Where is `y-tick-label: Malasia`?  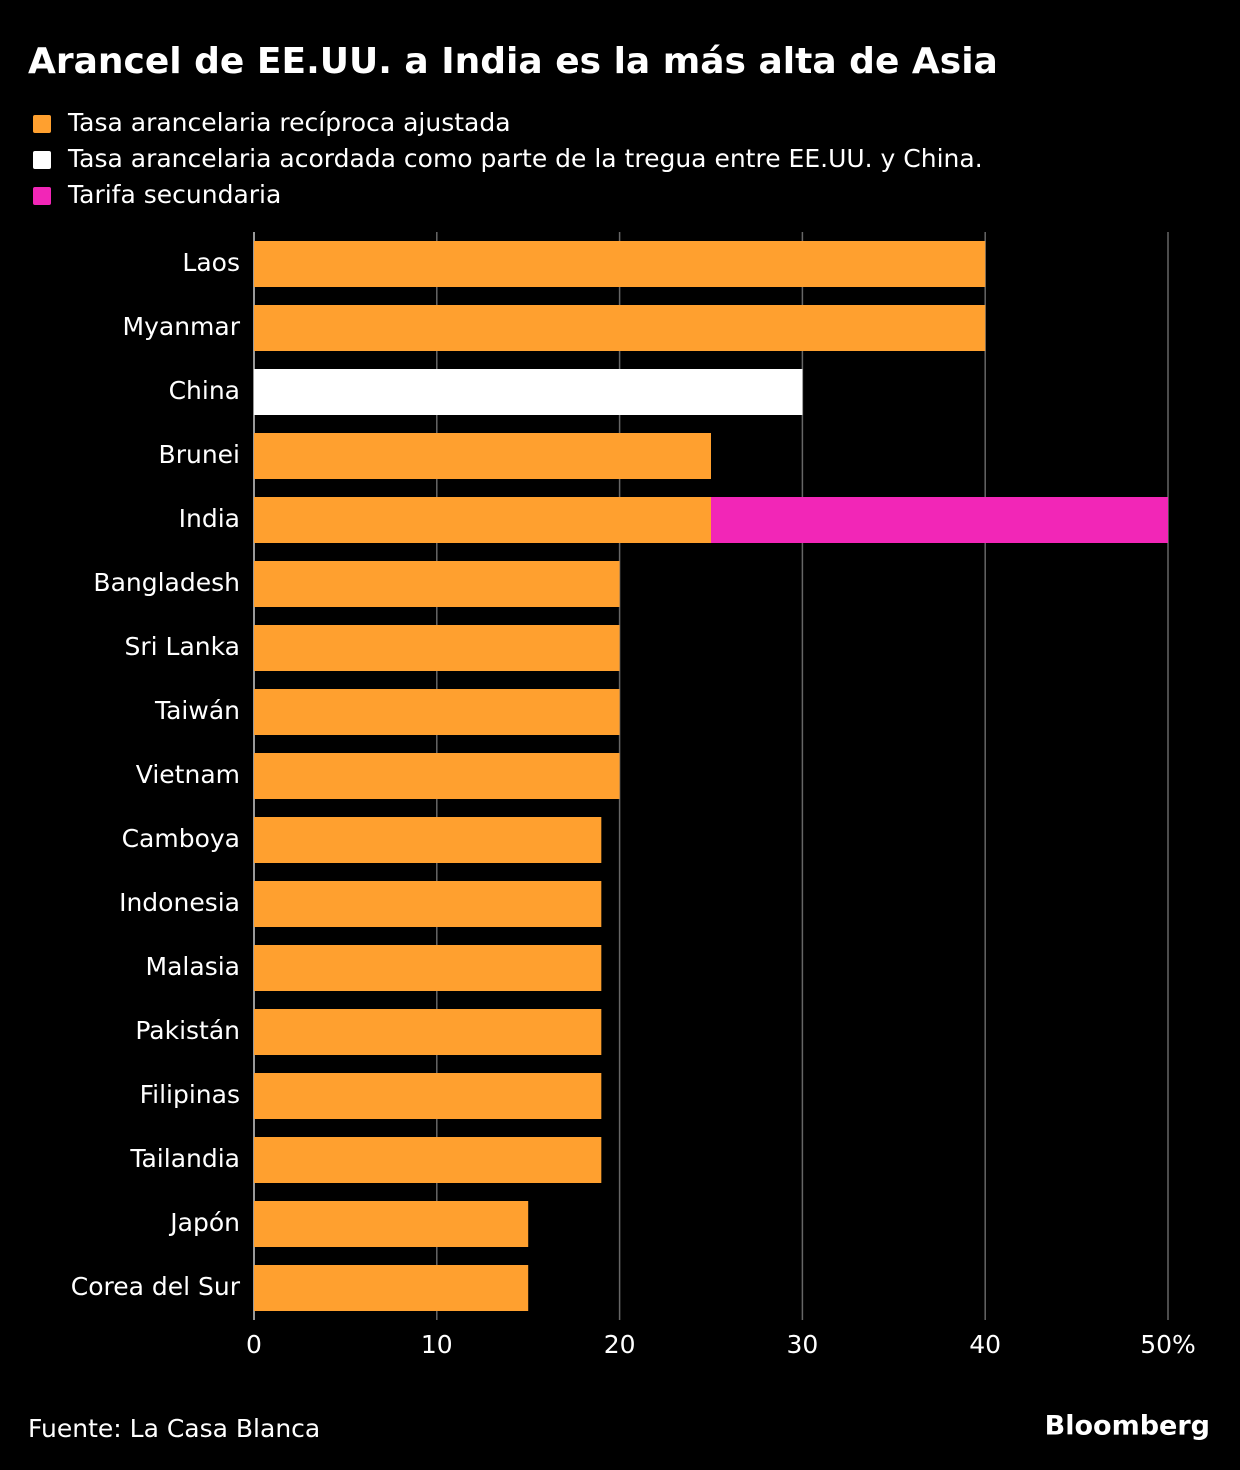
y-tick-label: Malasia is located at coordinates (193, 966).